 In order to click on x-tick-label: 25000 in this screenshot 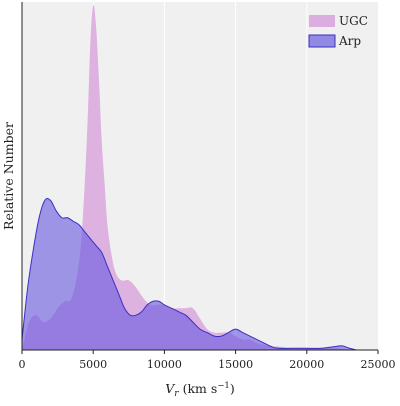, I will do `click(378, 364)`.